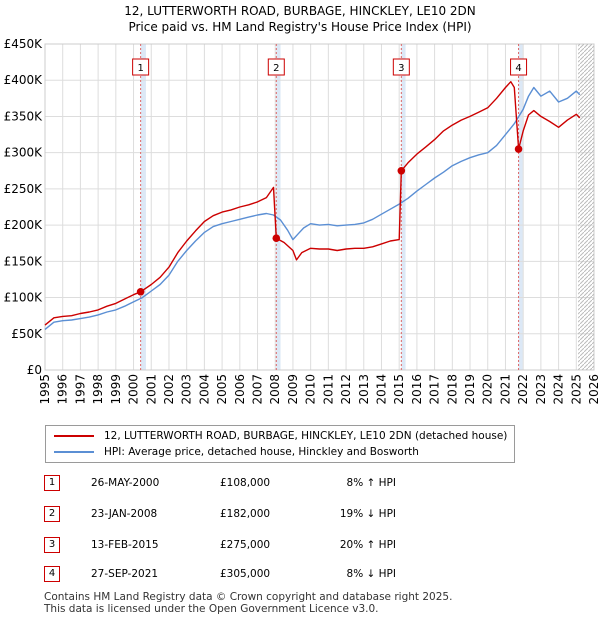 The height and width of the screenshot is (620, 600). Describe the element at coordinates (24, 189) in the screenshot. I see `y-tick-label: £250K` at that location.